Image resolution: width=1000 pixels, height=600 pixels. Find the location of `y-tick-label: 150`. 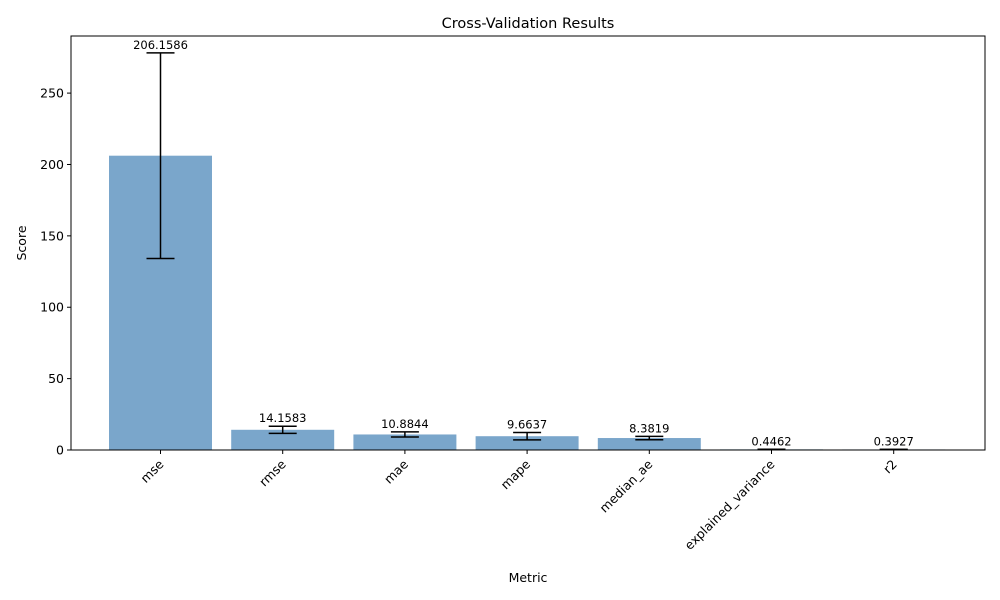

y-tick-label: 150 is located at coordinates (52, 235).